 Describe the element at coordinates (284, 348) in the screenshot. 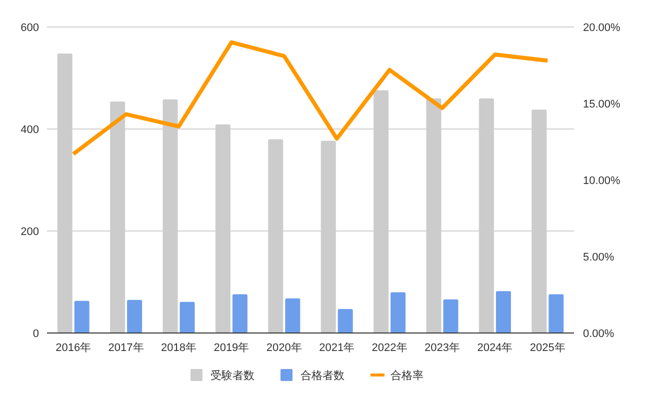

I see `x-tick-label: 2020年` at that location.